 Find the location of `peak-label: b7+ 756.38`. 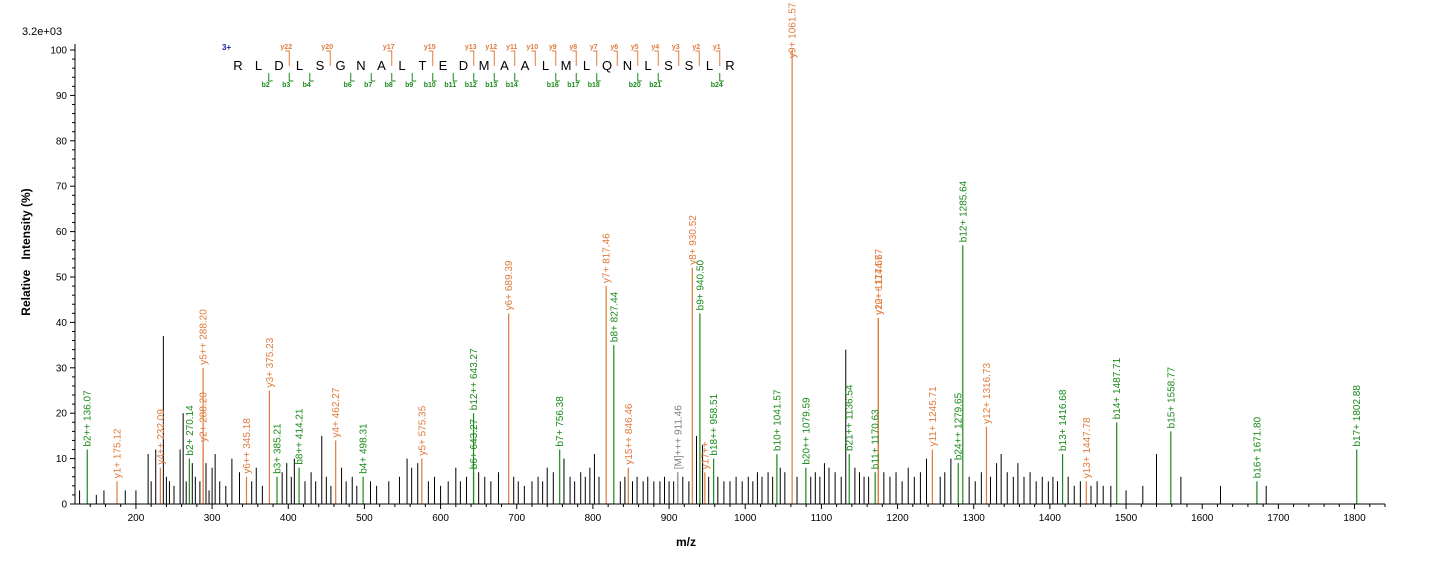

peak-label: b7+ 756.38 is located at coordinates (560, 421).